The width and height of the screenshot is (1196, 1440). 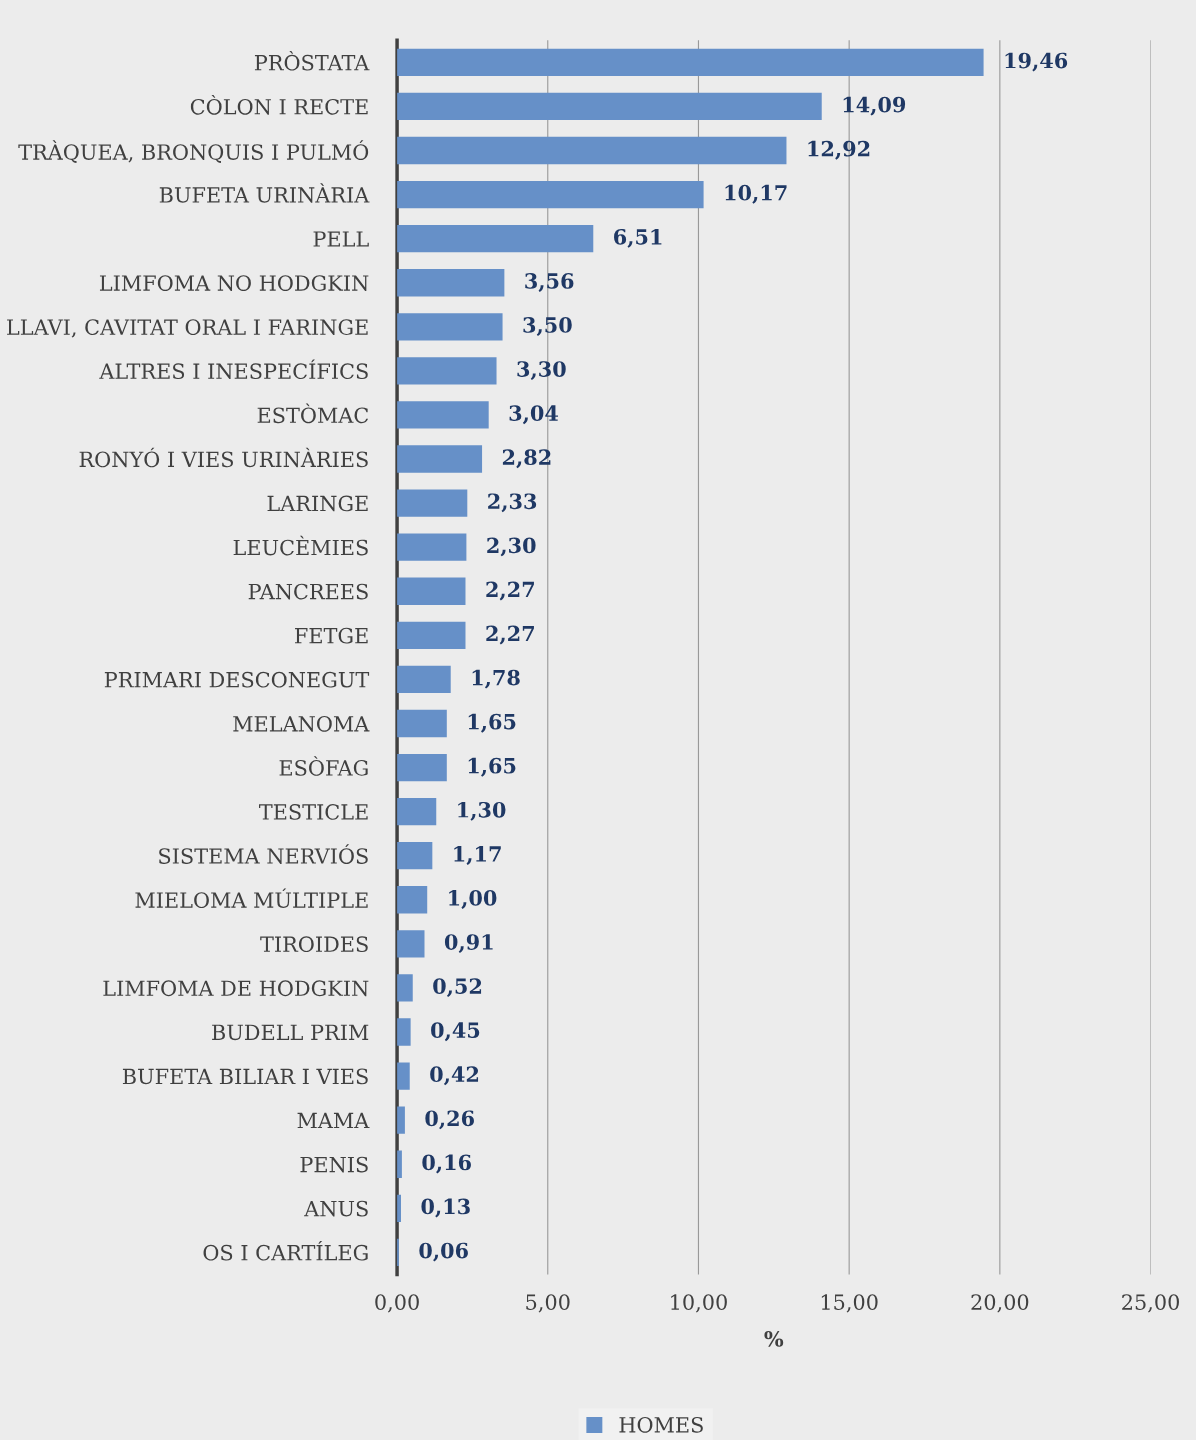 I want to click on data-label: 3,50, so click(x=547, y=326).